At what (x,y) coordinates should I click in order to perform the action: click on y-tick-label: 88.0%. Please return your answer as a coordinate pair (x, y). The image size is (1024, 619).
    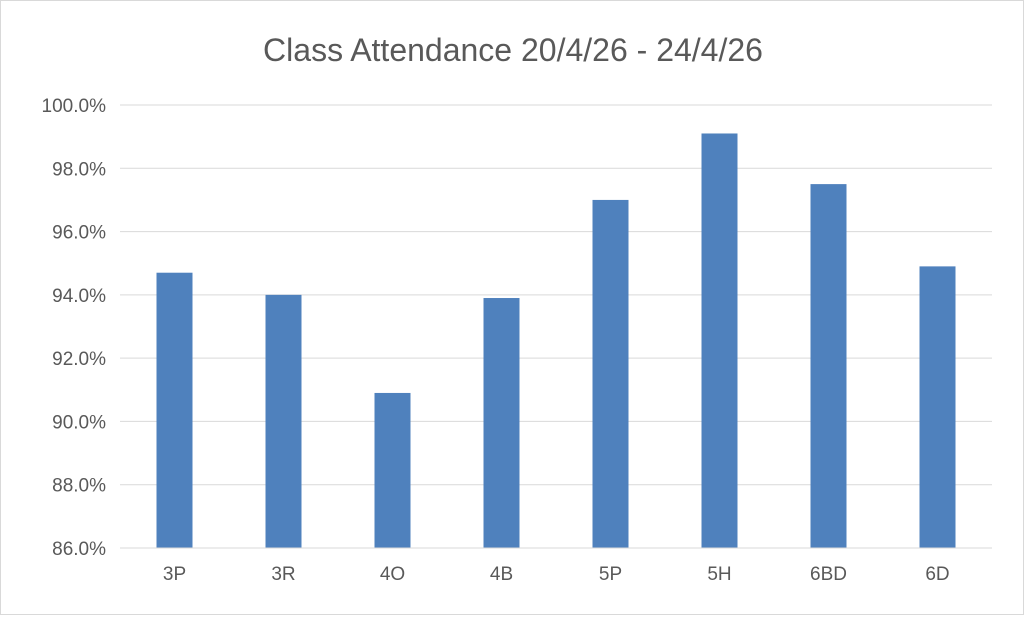
    Looking at the image, I should click on (79, 486).